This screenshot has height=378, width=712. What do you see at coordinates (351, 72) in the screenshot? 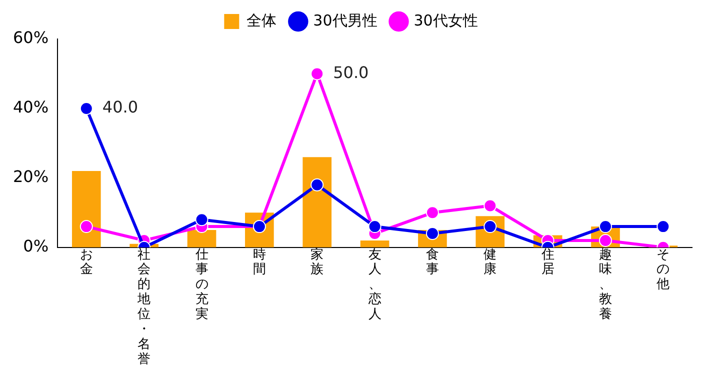
I see `data-label: 50.0` at bounding box center [351, 72].